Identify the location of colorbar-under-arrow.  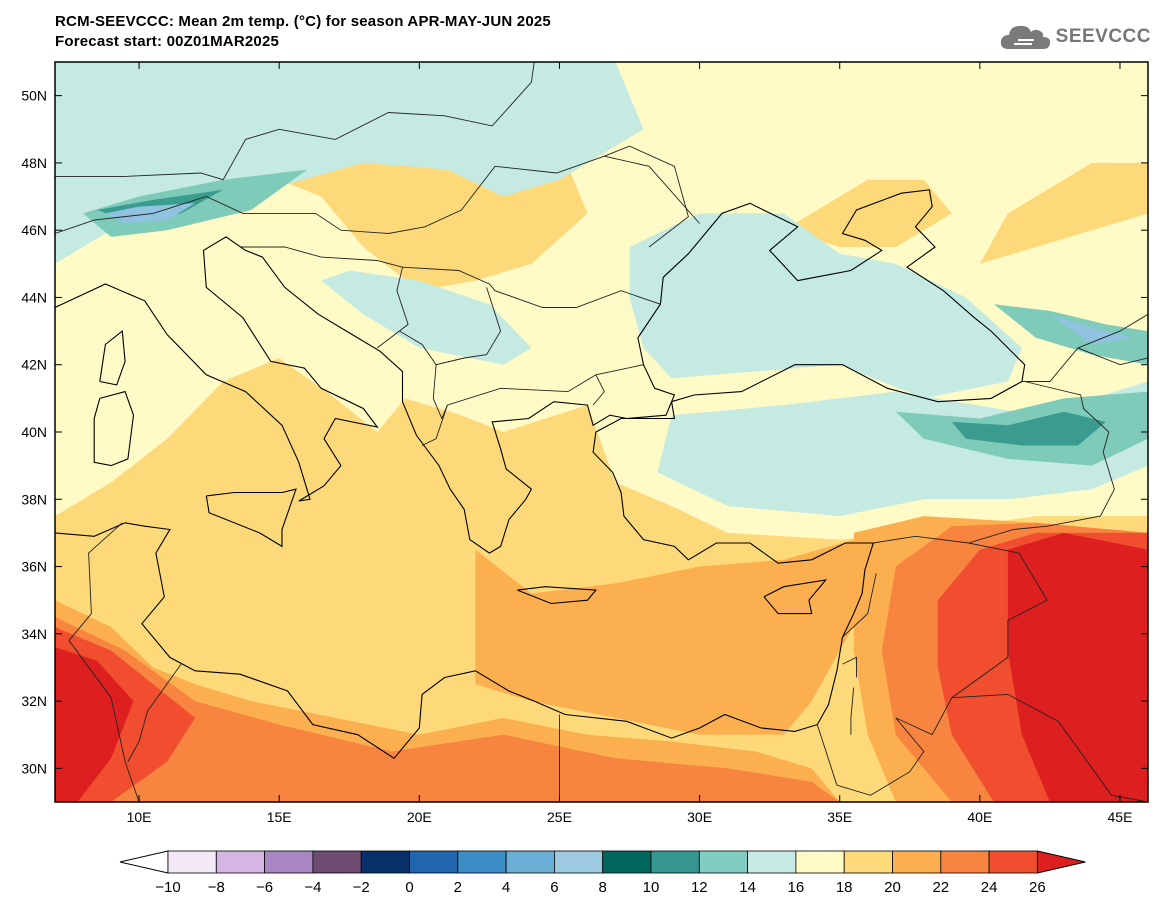
(144, 862).